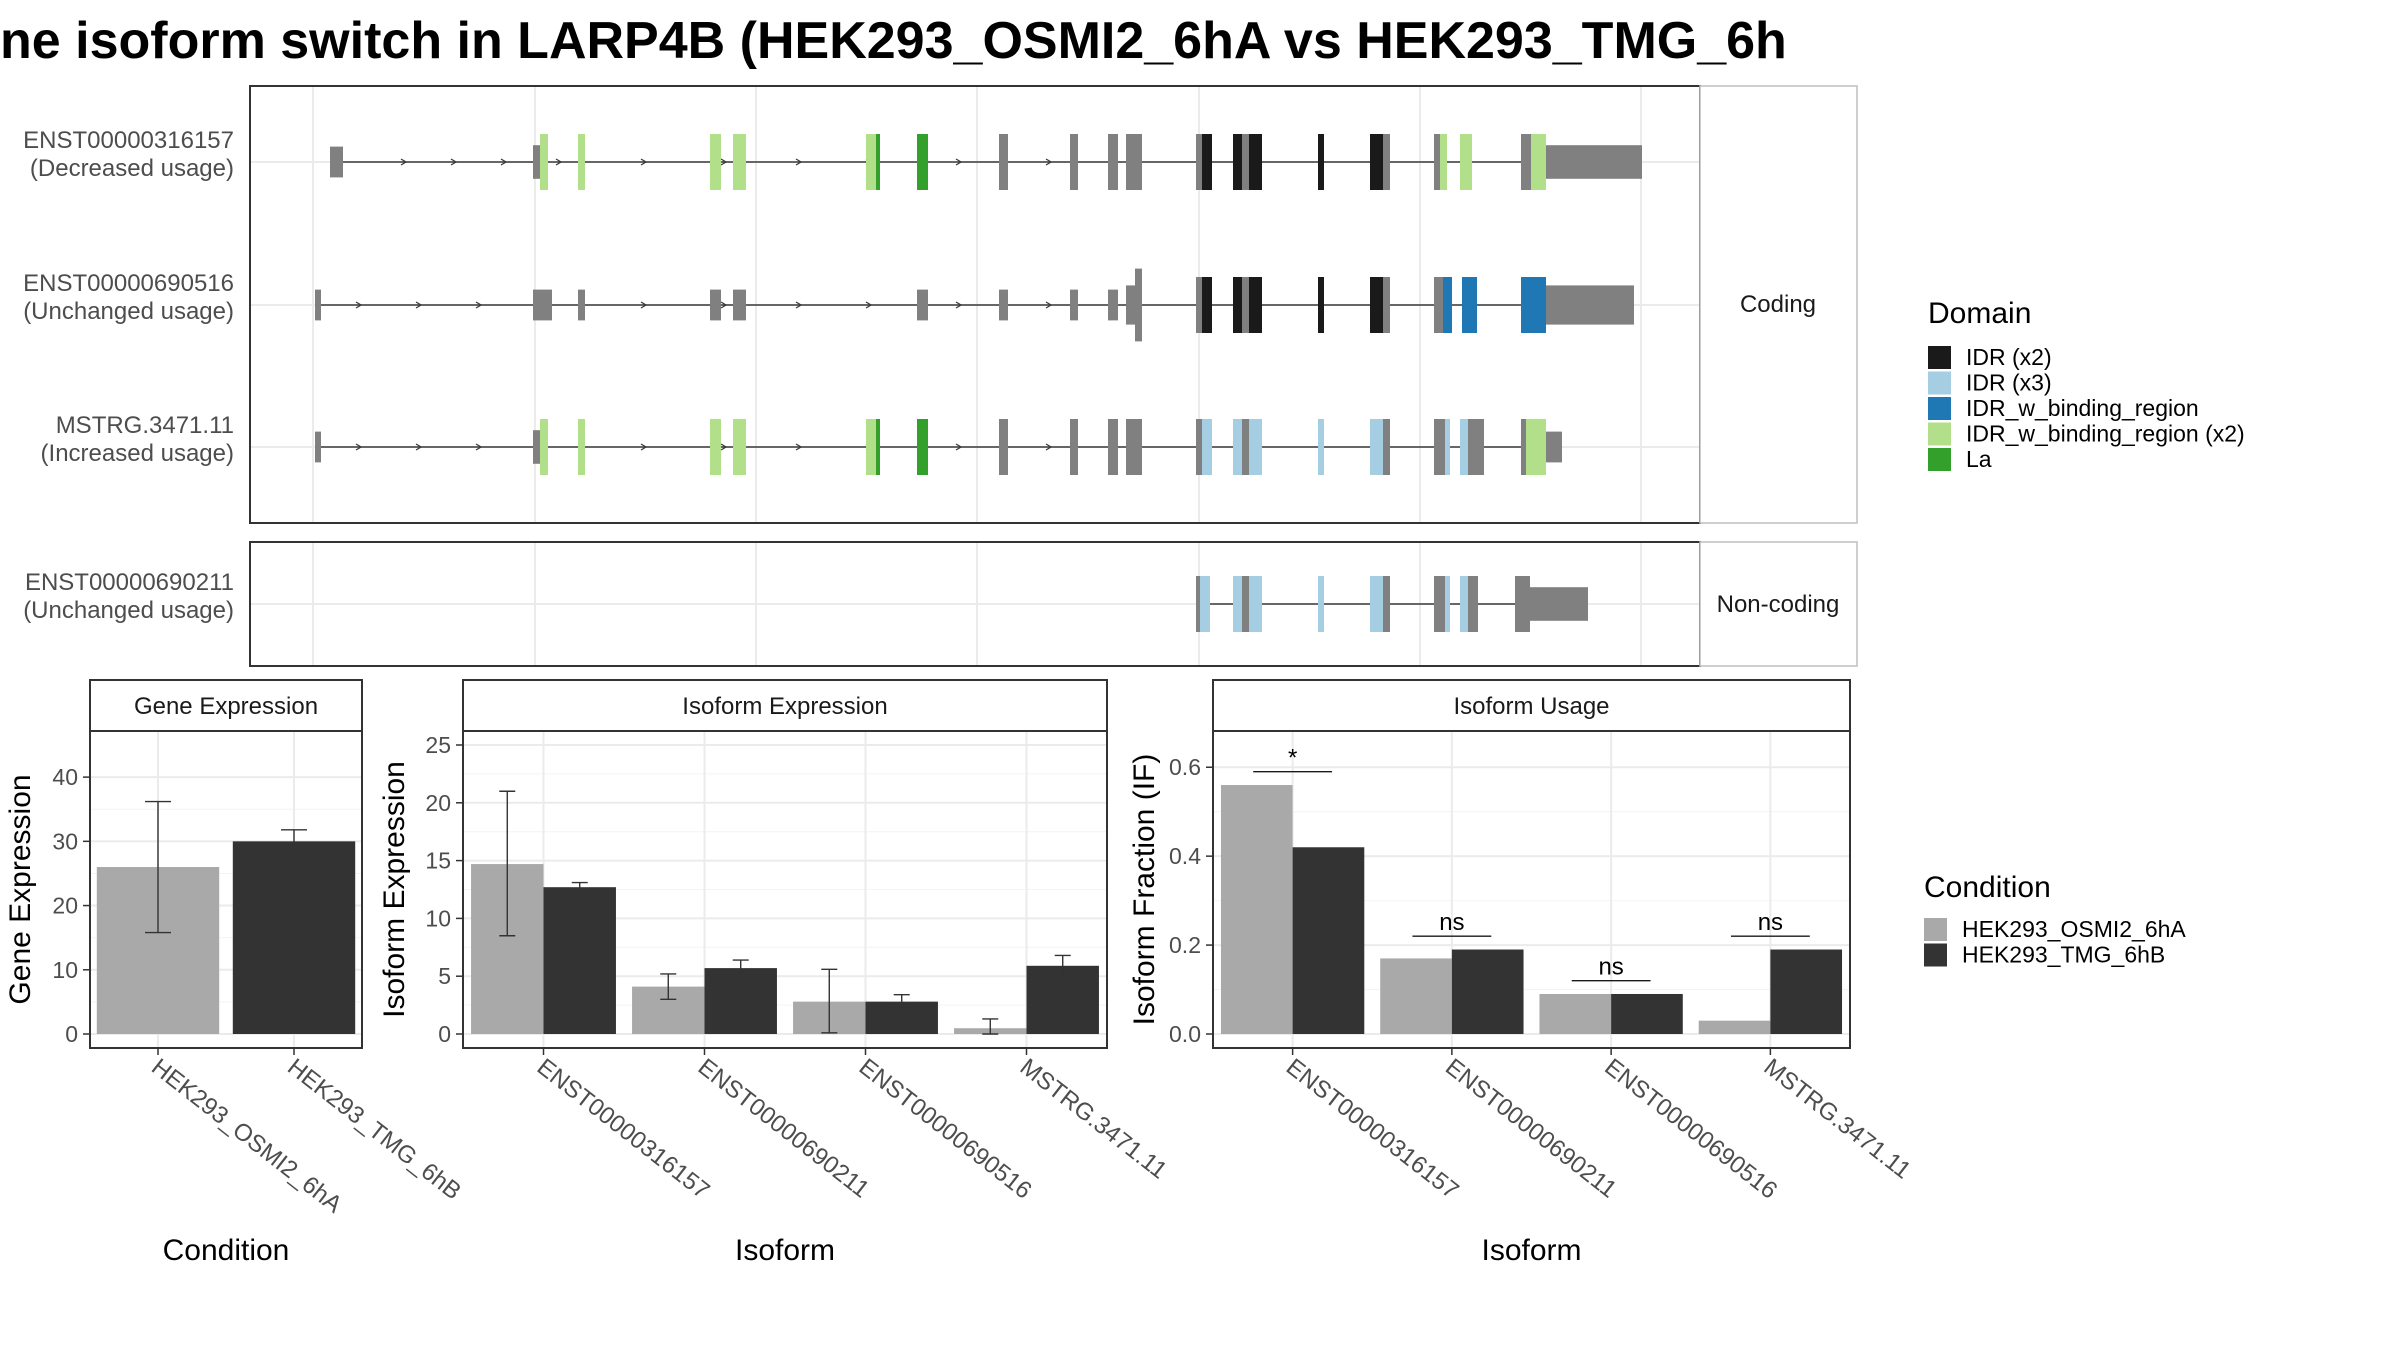 The image size is (2400, 1350). I want to click on significance-label: ns, so click(1451, 922).